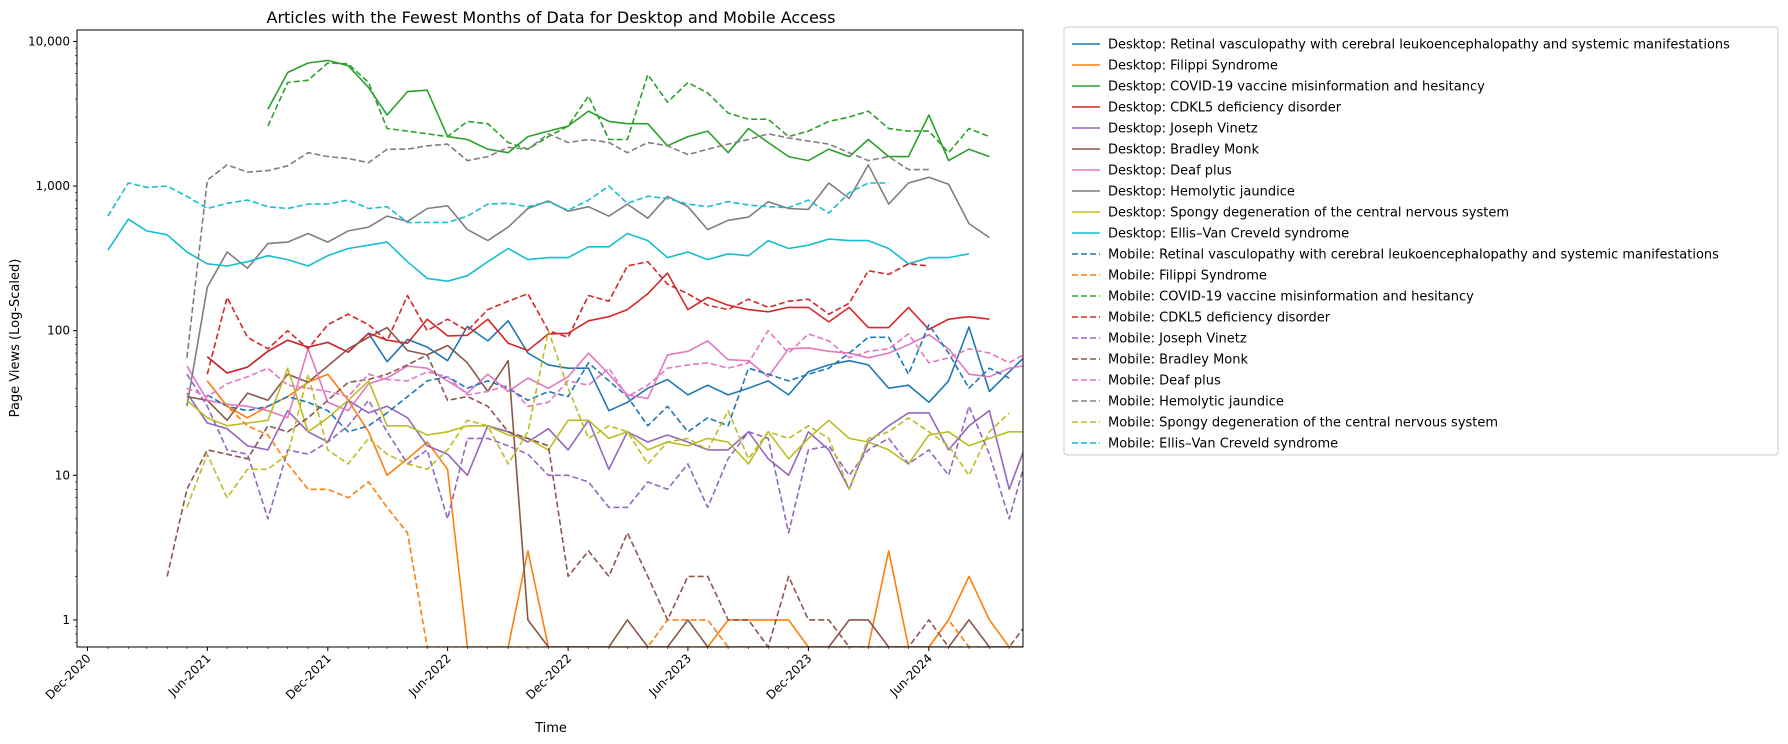 This screenshot has width=1788, height=744. What do you see at coordinates (1228, 234) in the screenshot?
I see `legend-label: Desktop: Ellis–Van Creveld syndrome` at bounding box center [1228, 234].